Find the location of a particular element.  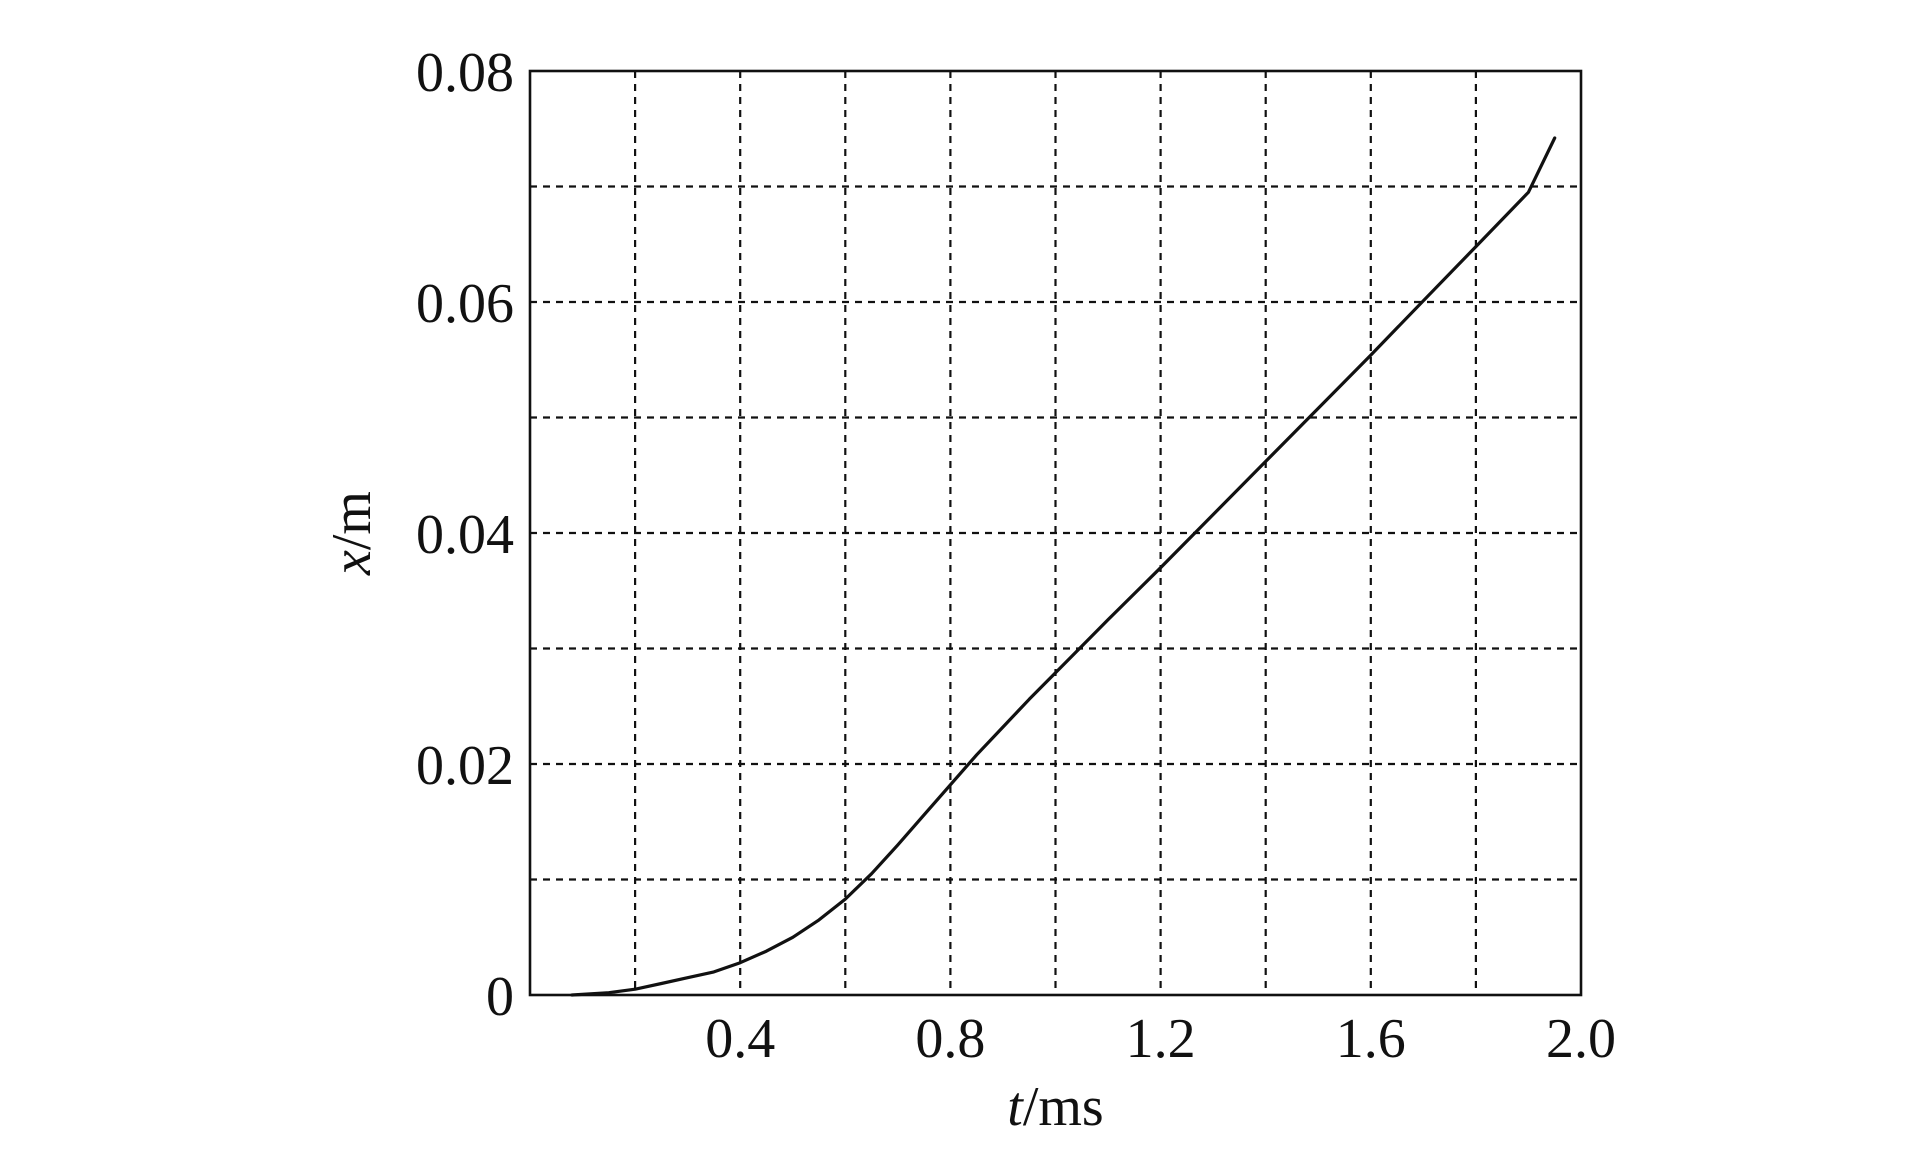

x-tick-label: 1.2 is located at coordinates (1161, 1039).